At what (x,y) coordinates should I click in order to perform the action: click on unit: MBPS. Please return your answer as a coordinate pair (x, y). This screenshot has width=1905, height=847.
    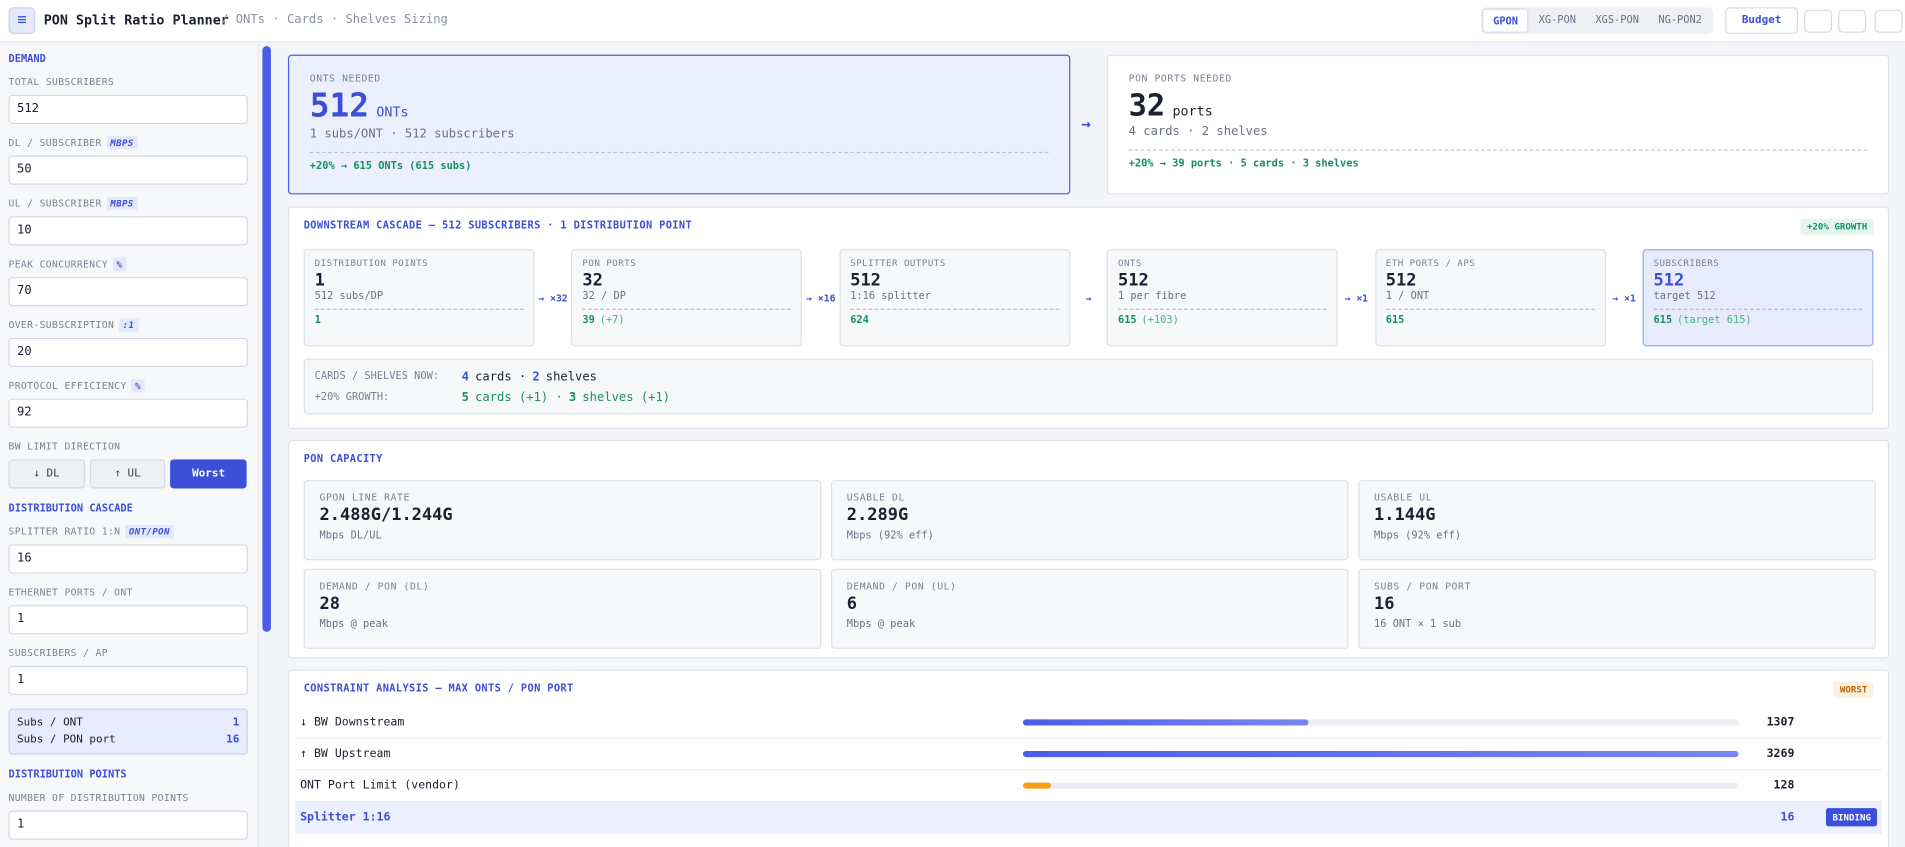
    Looking at the image, I should click on (122, 203).